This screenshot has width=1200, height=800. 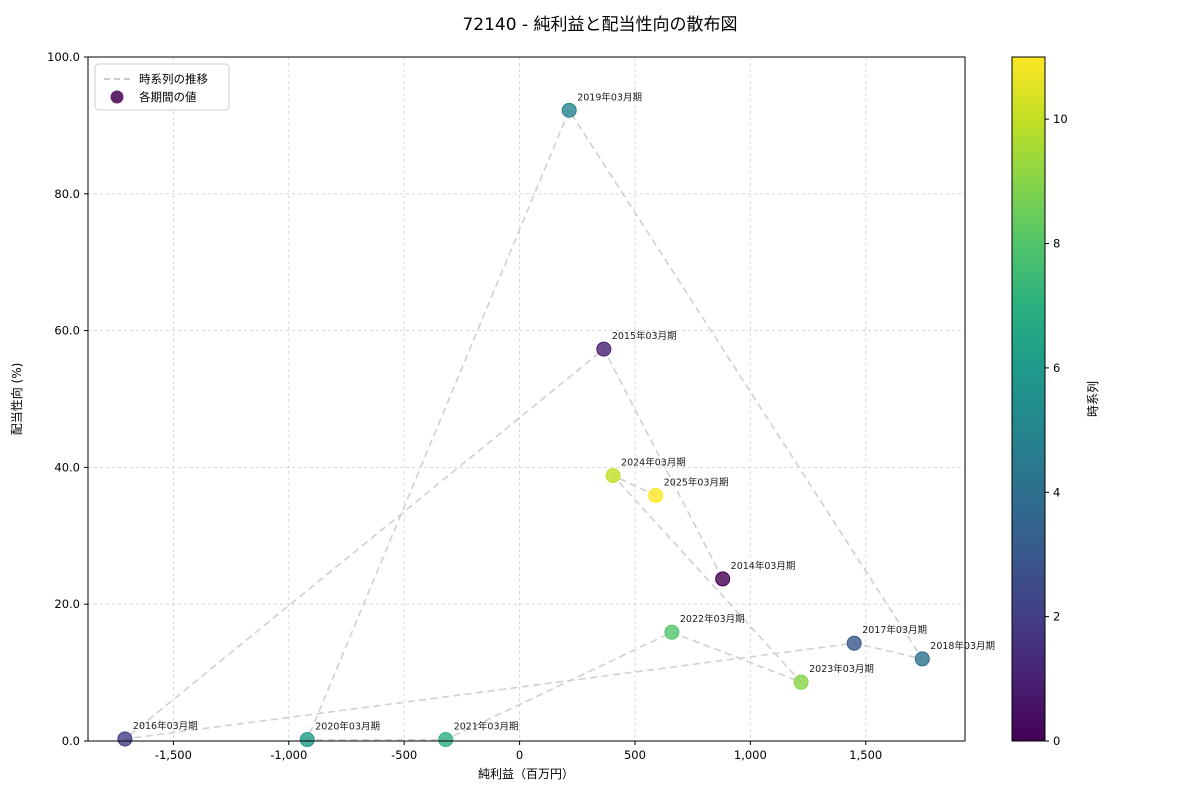 What do you see at coordinates (696, 482) in the screenshot?
I see `point-label: 2025年03月期` at bounding box center [696, 482].